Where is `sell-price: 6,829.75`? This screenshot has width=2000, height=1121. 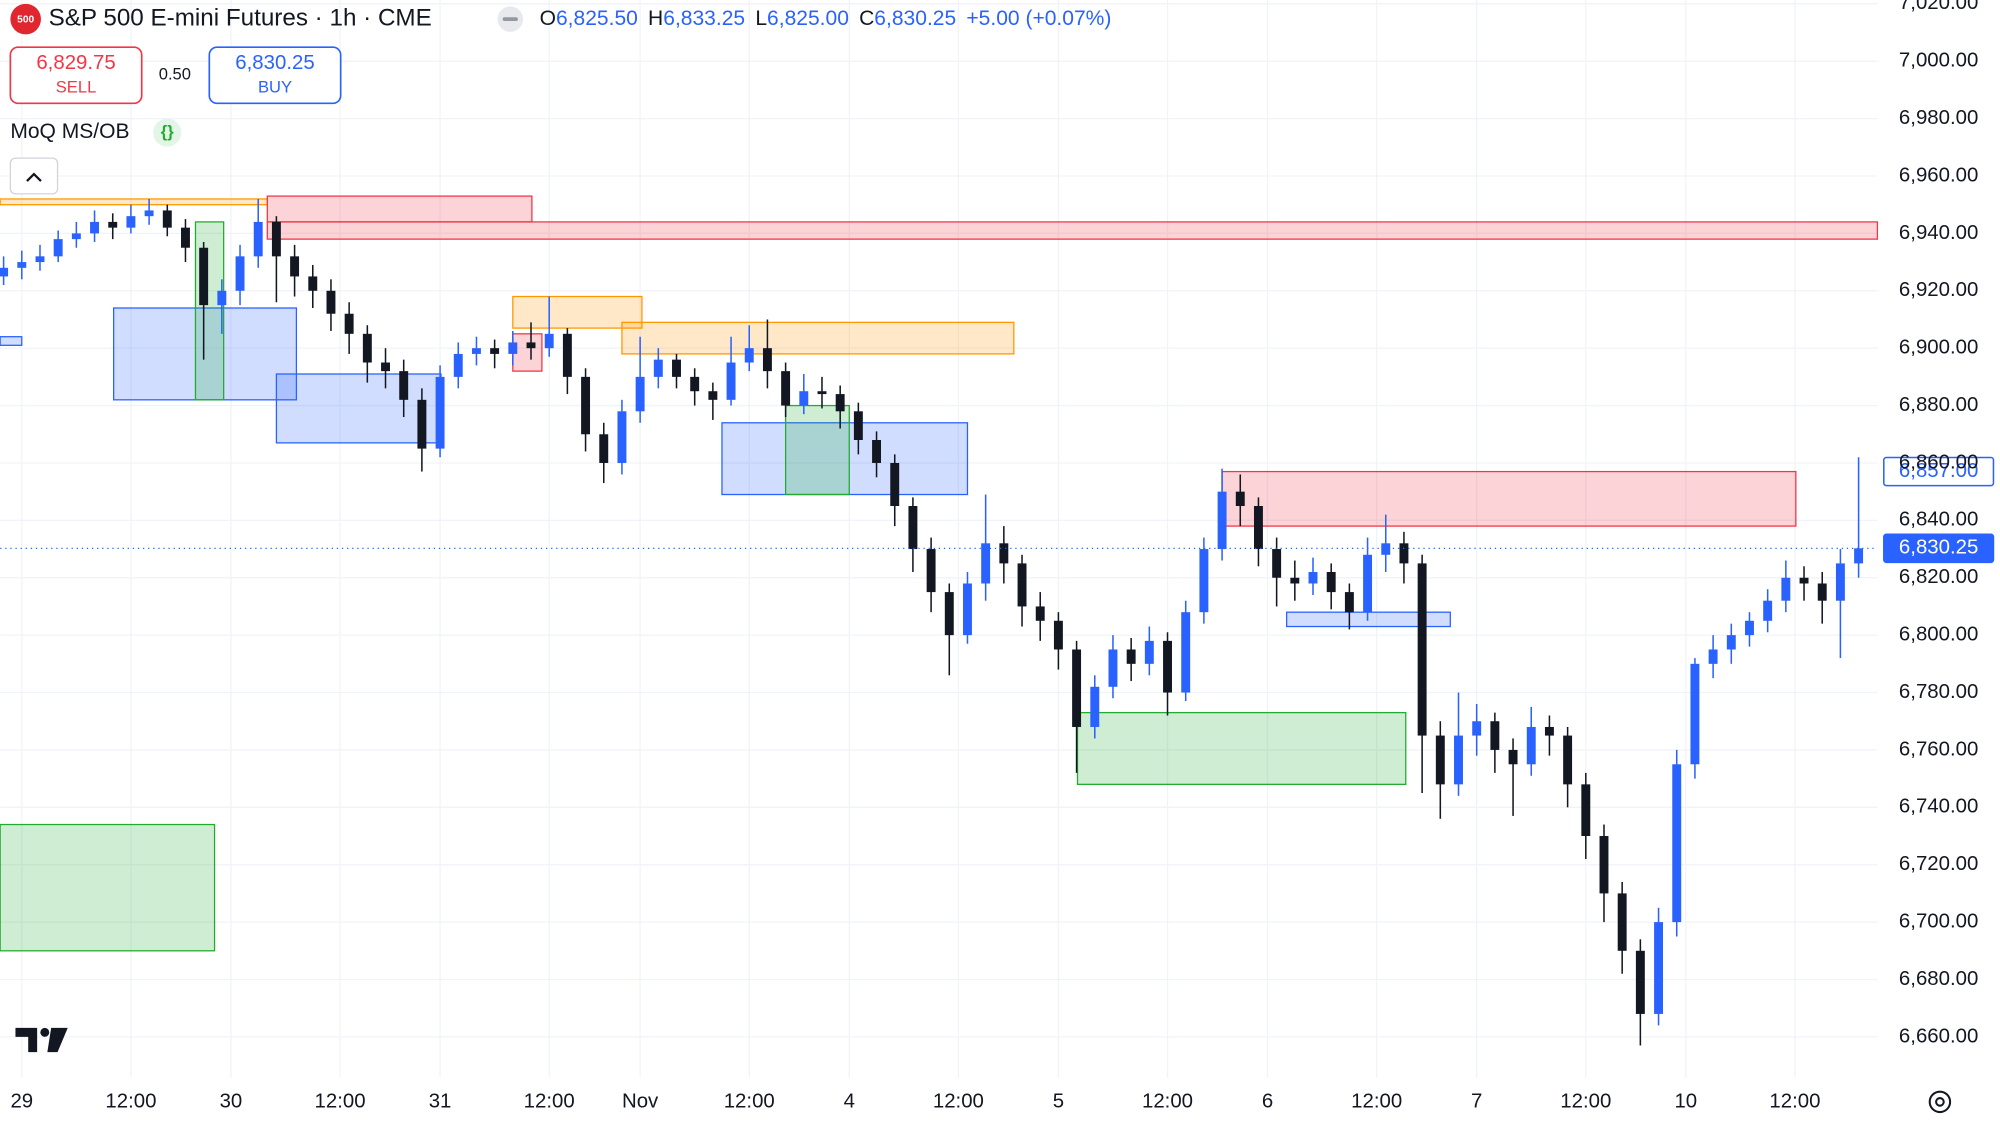
sell-price: 6,829.75 is located at coordinates (75, 63).